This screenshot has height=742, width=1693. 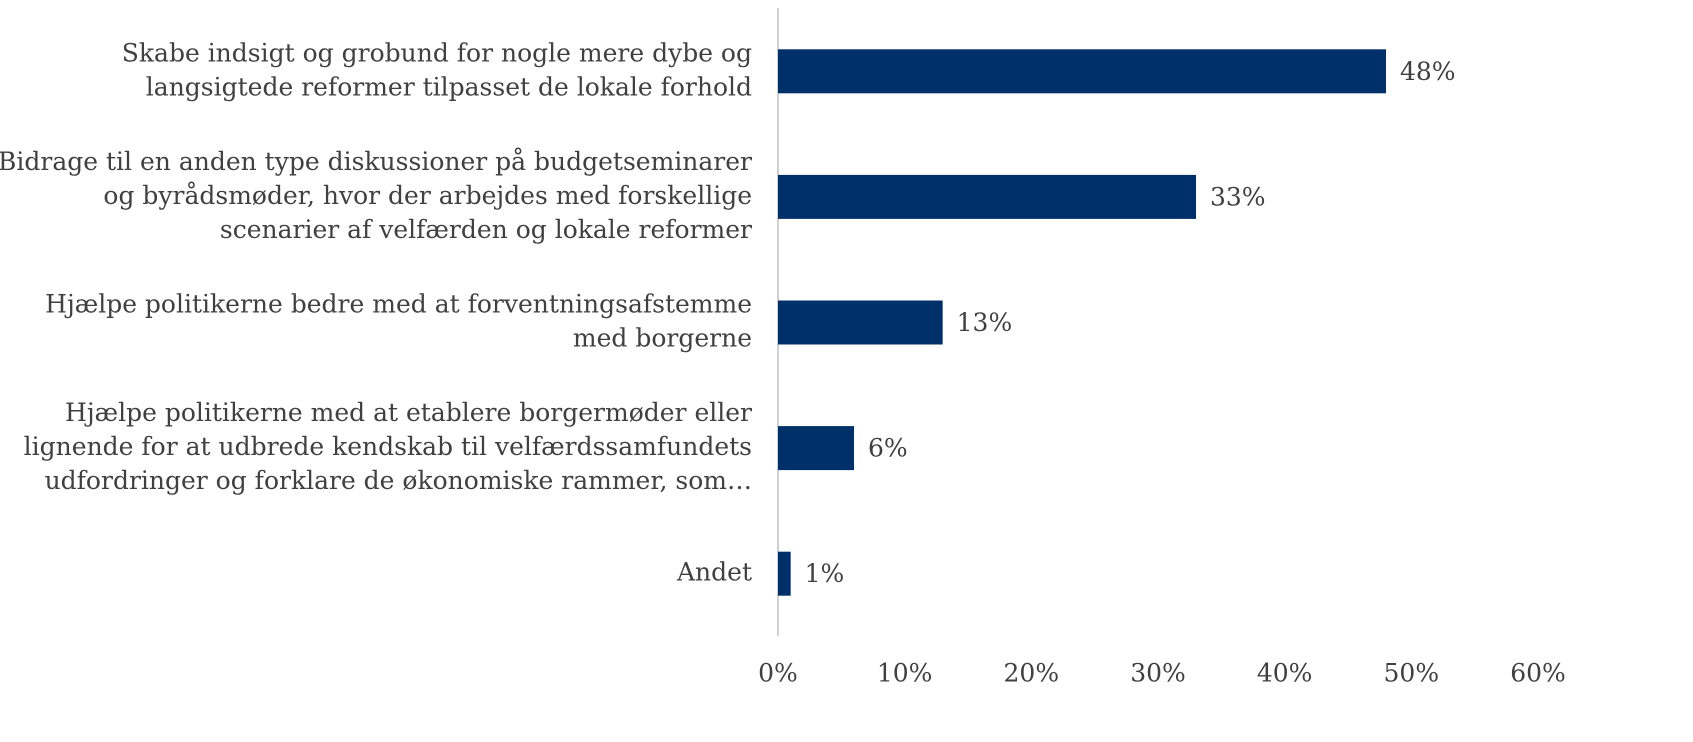 I want to click on data-label: 1%, so click(x=825, y=573).